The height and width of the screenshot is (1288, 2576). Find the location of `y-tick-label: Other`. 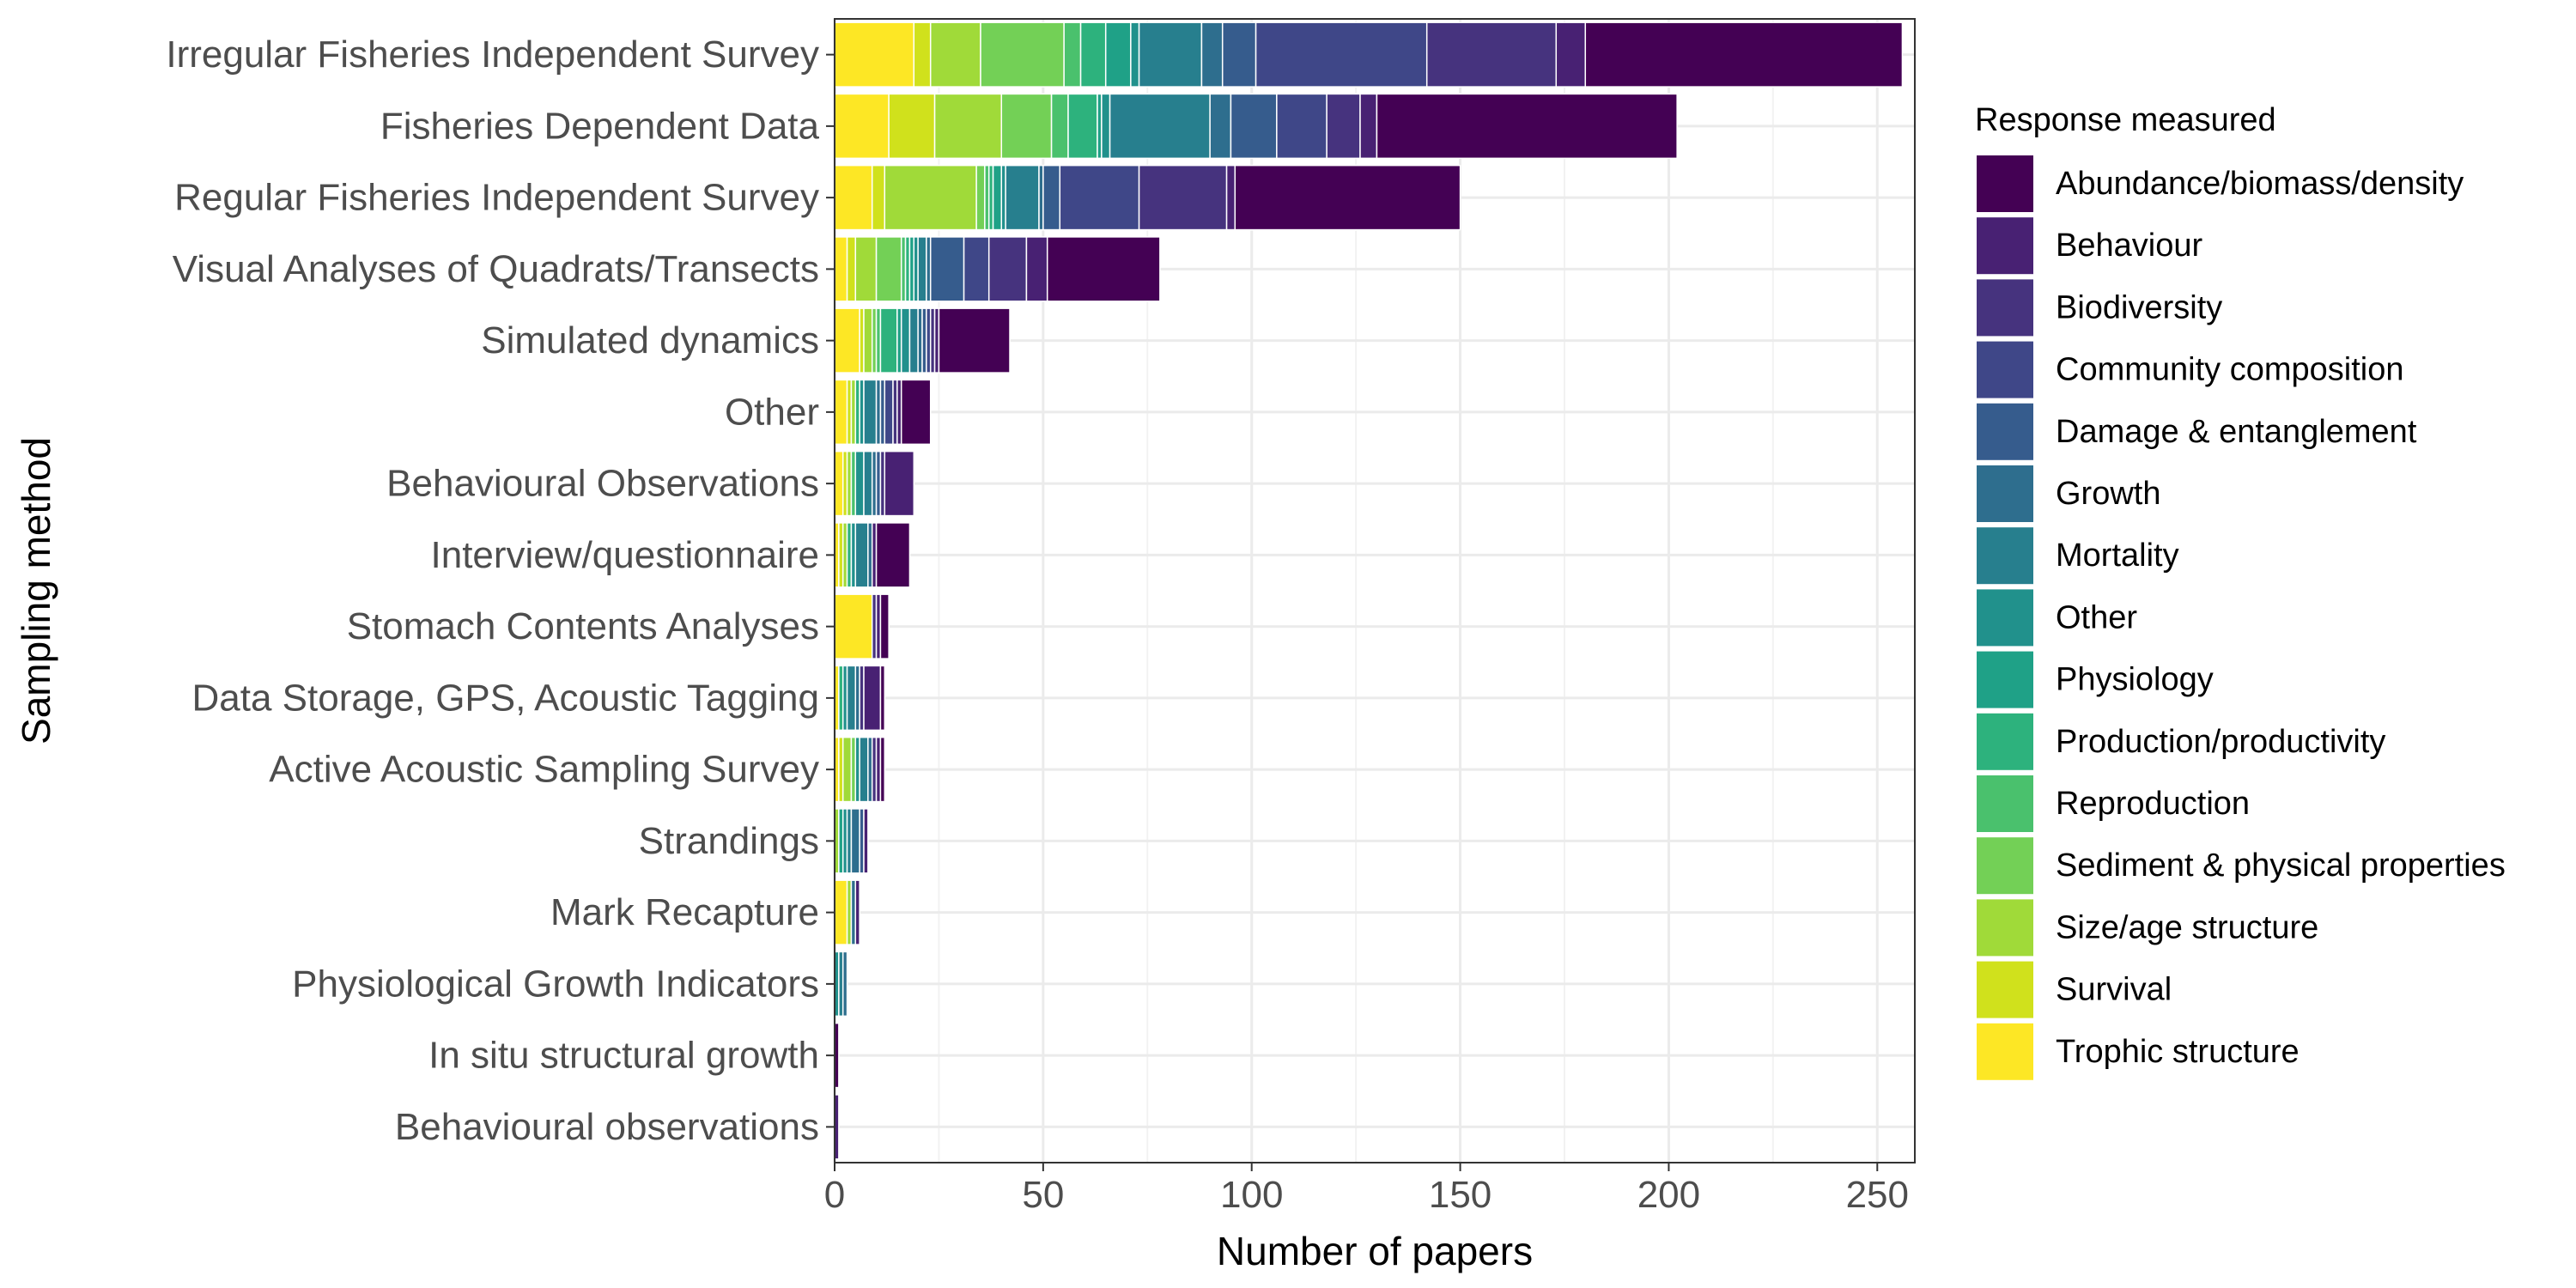

y-tick-label: Other is located at coordinates (772, 412).